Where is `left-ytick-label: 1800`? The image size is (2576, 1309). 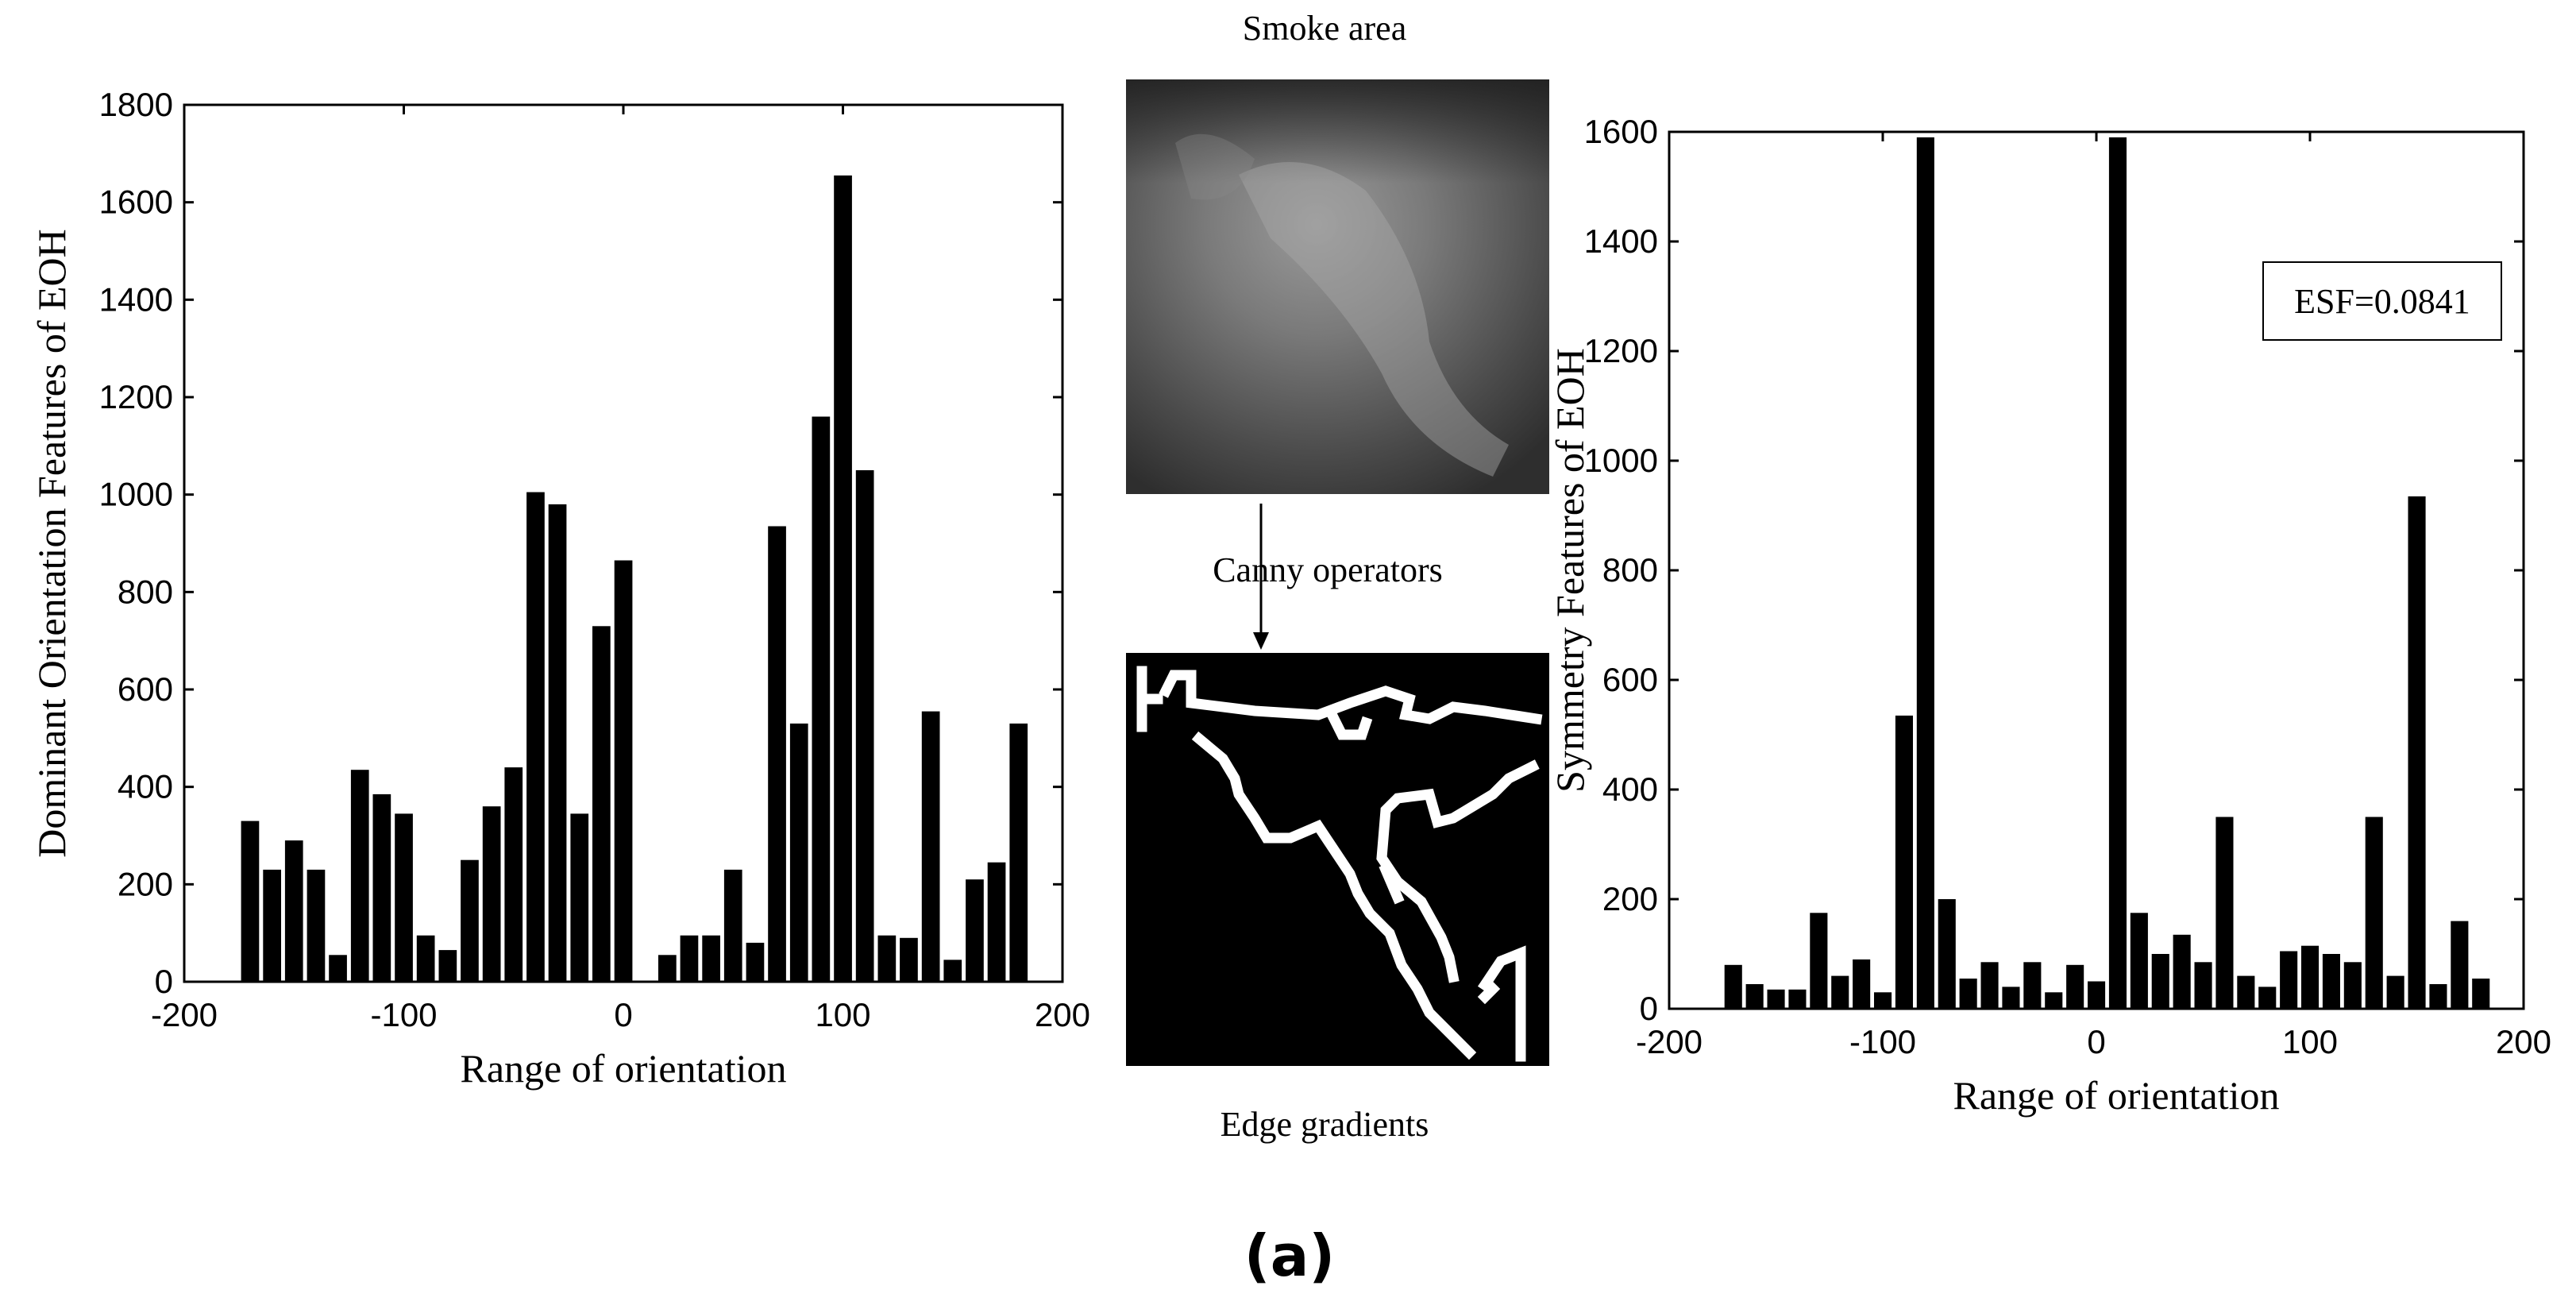 left-ytick-label: 1800 is located at coordinates (136, 104).